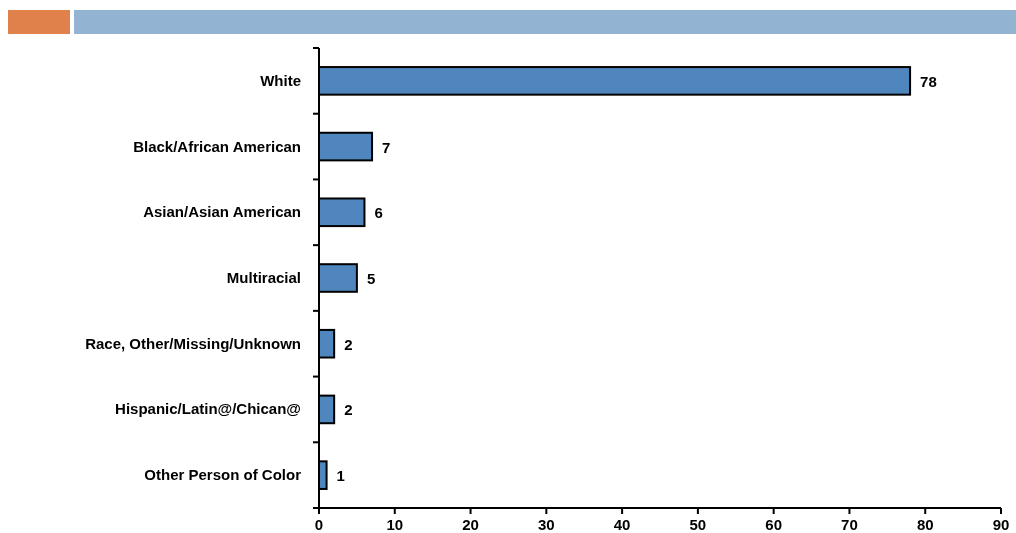 This screenshot has width=1016, height=533. I want to click on x-tick-label: 50, so click(698, 524).